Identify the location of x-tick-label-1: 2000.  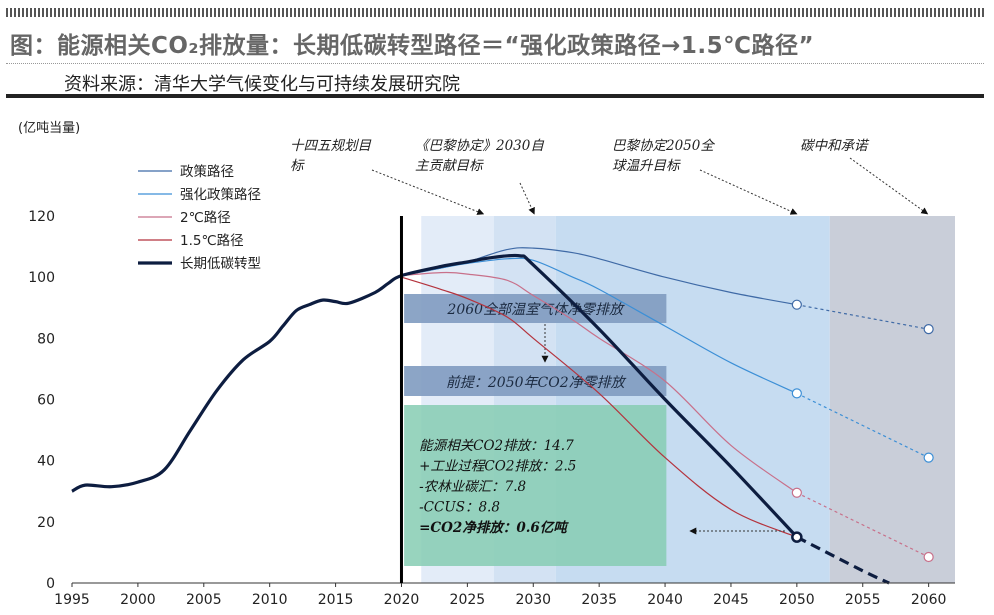
(138, 600).